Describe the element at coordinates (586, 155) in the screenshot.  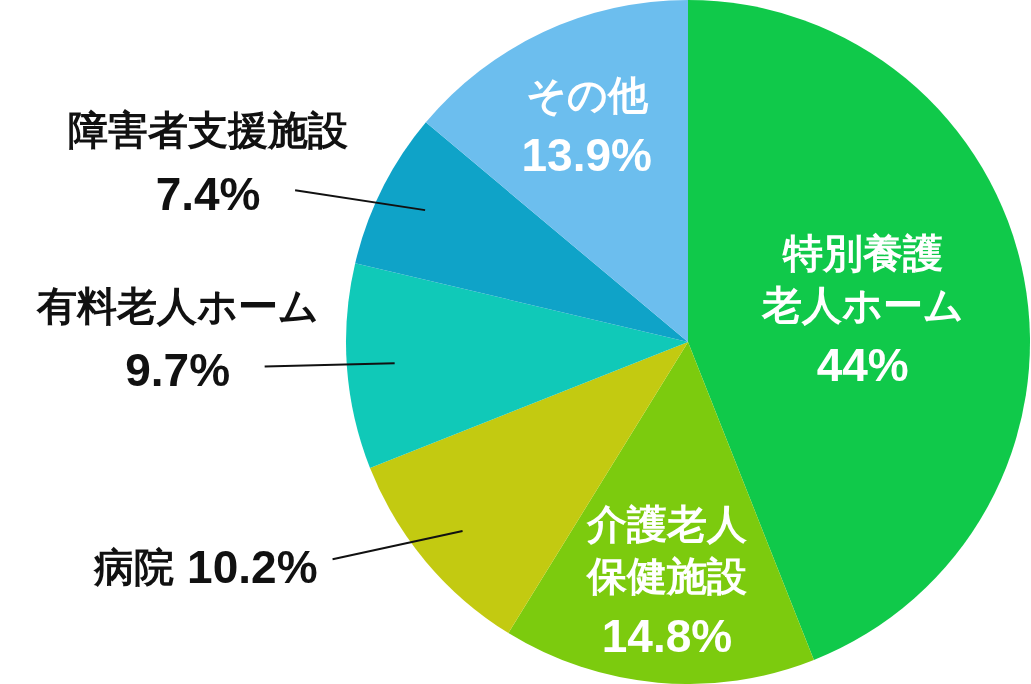
I see `data-label: 13.9%` at that location.